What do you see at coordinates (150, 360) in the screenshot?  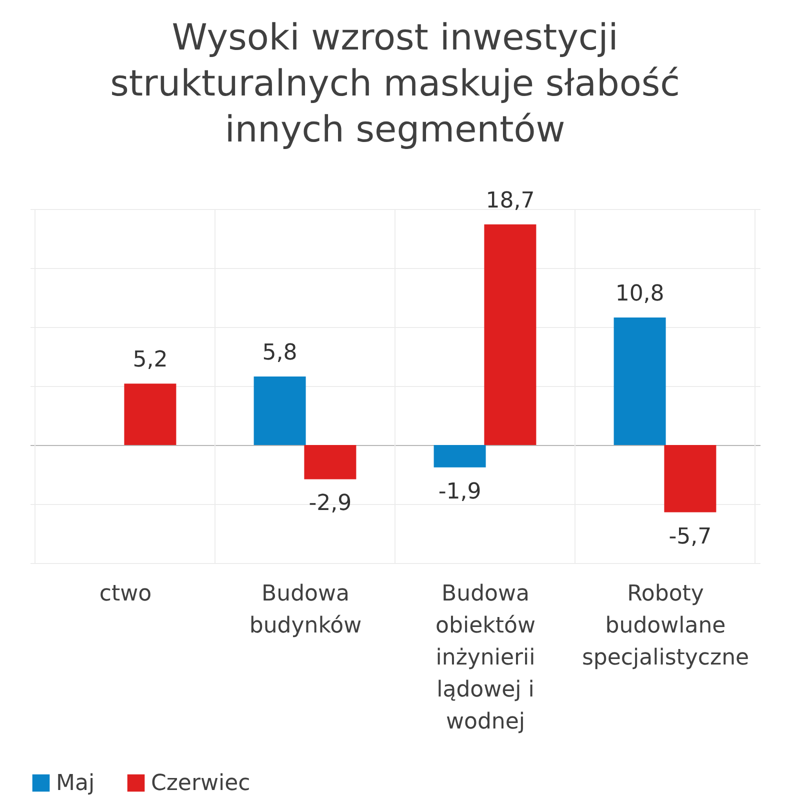 I see `data-label: 5,2` at bounding box center [150, 360].